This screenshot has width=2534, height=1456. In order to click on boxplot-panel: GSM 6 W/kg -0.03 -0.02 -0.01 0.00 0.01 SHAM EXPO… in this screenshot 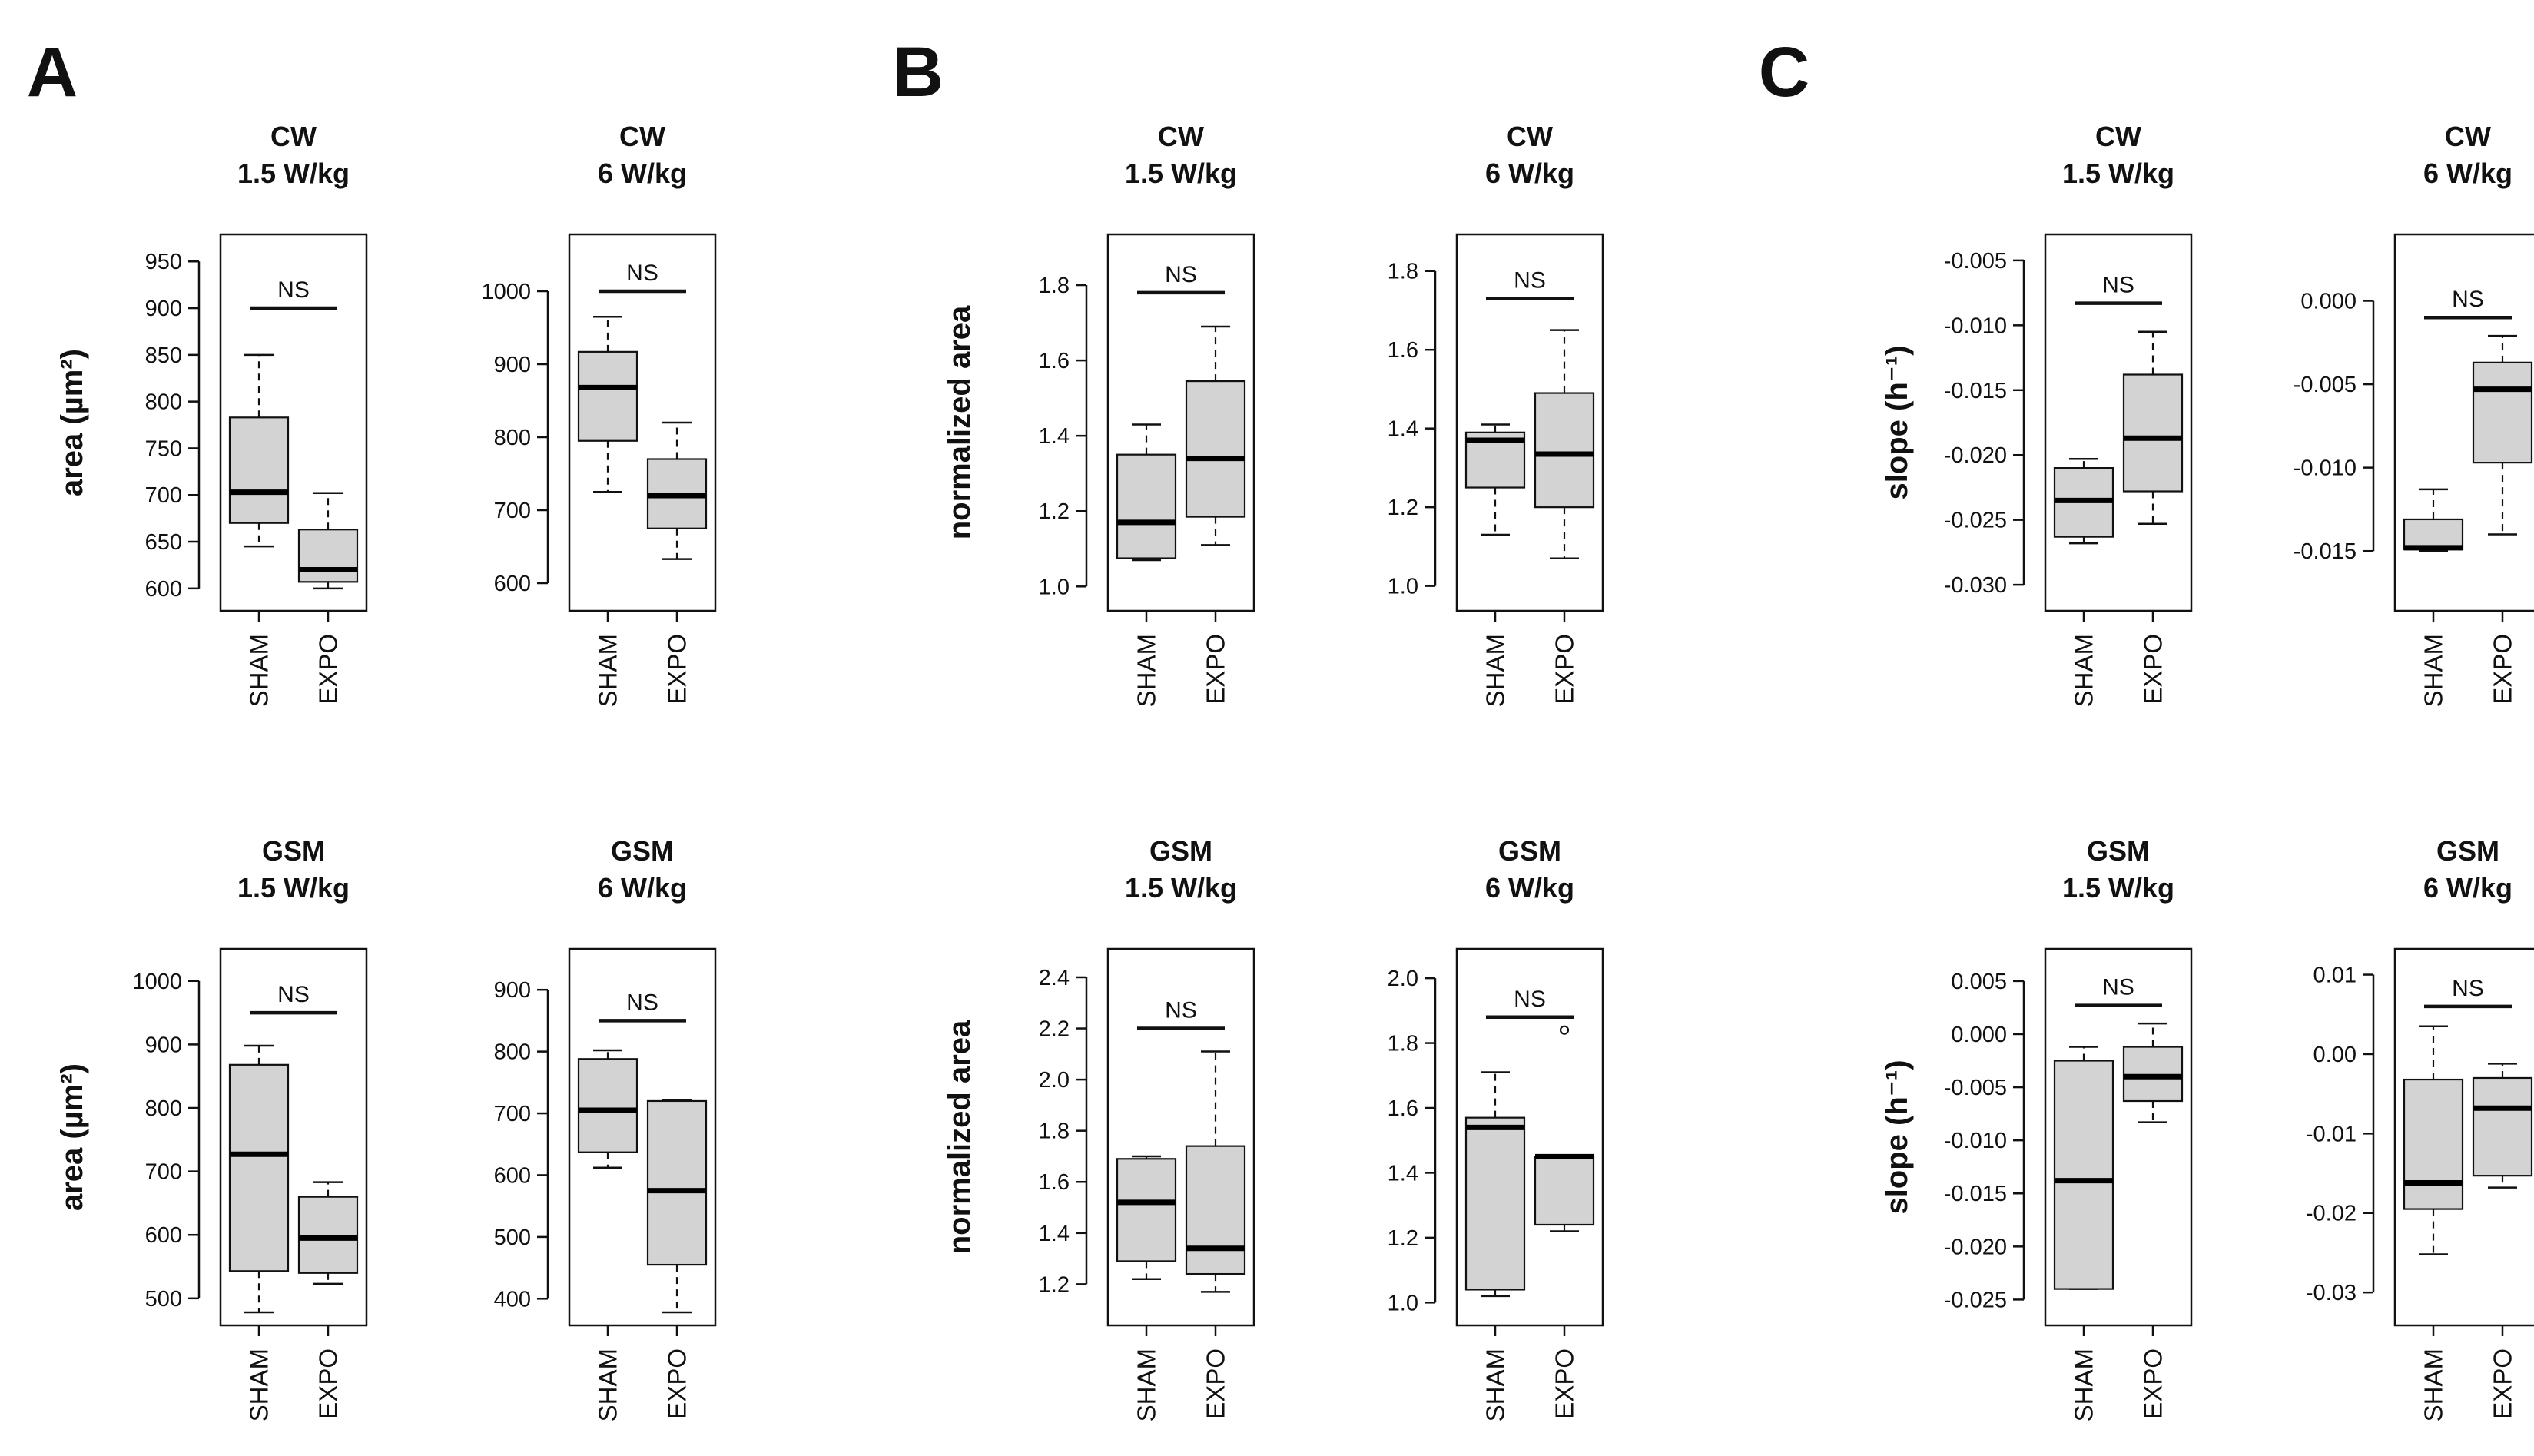, I will do `click(2420, 1128)`.